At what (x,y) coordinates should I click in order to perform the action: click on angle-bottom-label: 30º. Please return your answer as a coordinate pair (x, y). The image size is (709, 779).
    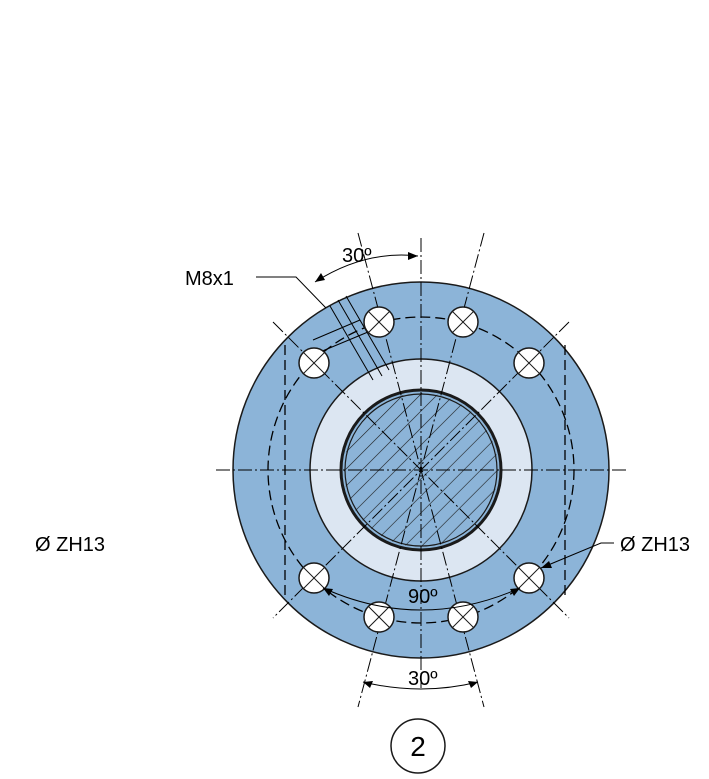
    Looking at the image, I should click on (423, 679).